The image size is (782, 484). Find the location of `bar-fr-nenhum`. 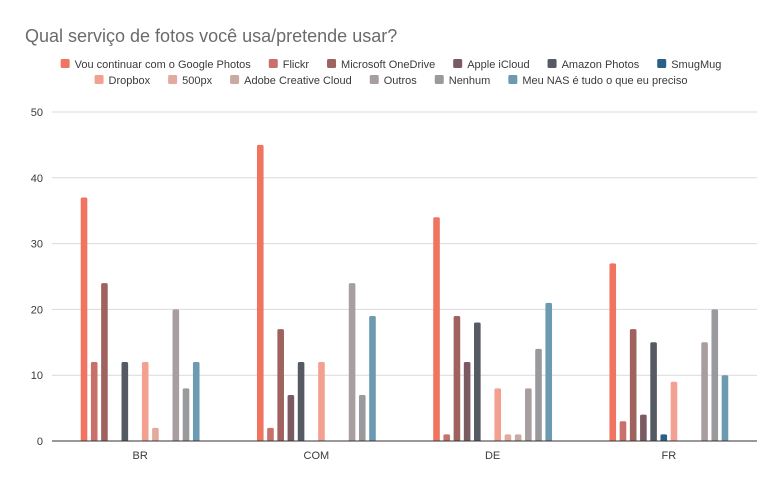

bar-fr-nenhum is located at coordinates (715, 375).